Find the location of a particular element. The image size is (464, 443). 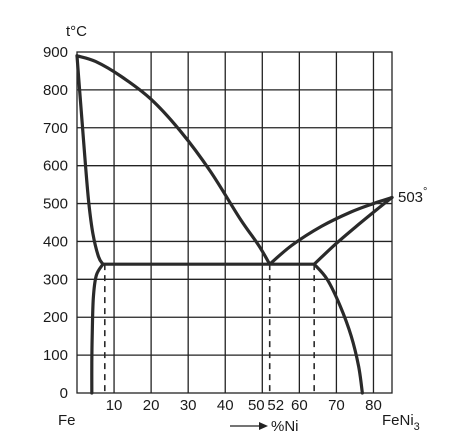

x-tick-label: 70 is located at coordinates (336, 405).